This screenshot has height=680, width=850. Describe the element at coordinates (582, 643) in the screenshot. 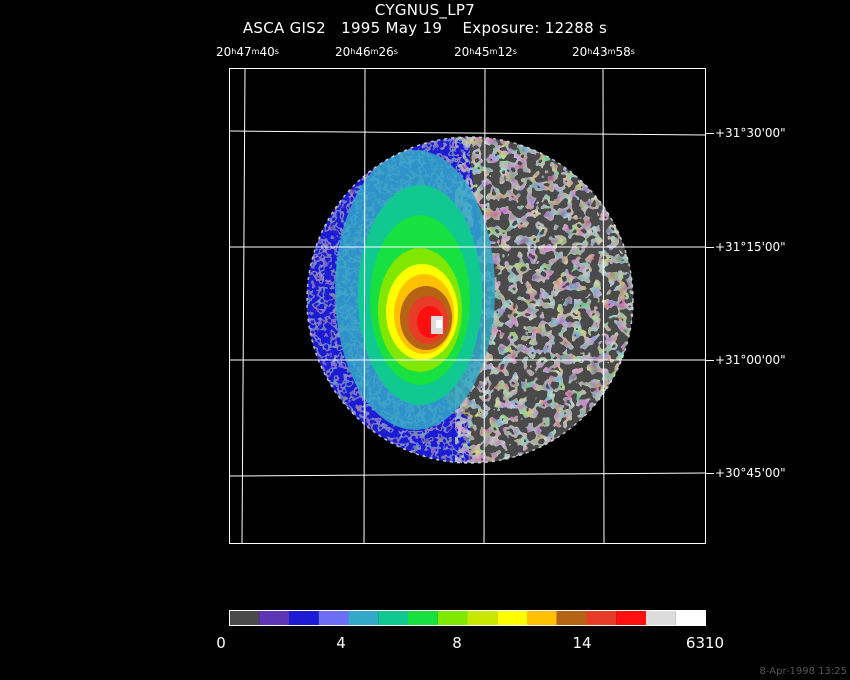

I see `colorbar-tick-label: 14` at that location.